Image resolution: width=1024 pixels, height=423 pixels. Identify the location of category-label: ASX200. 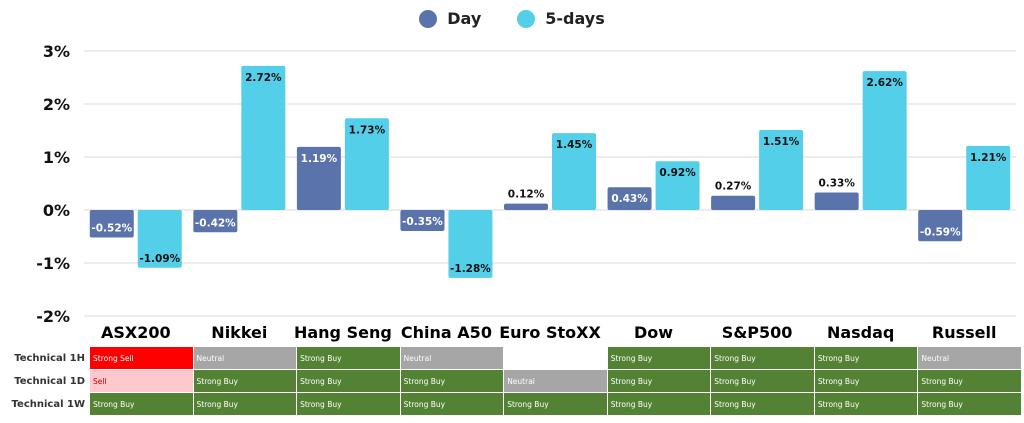
(136, 332).